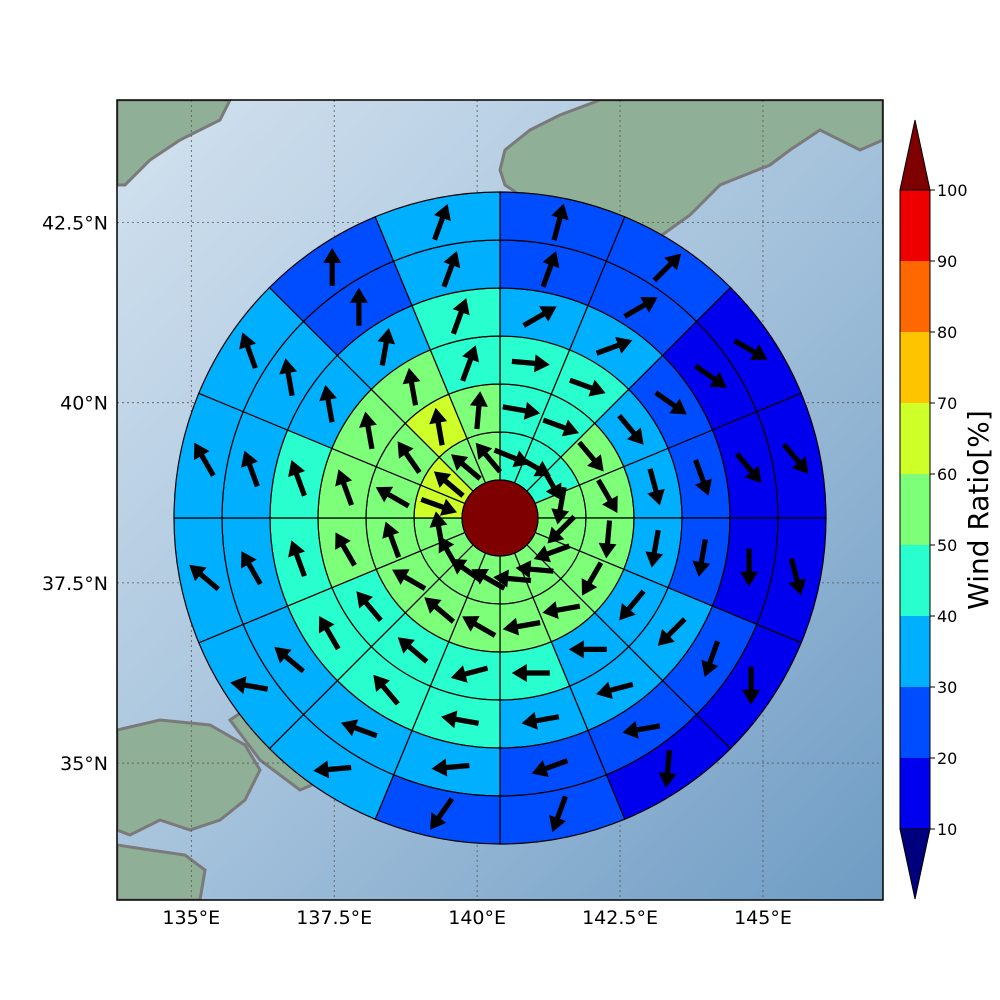 This screenshot has width=1000, height=1000. Describe the element at coordinates (947, 474) in the screenshot. I see `colorbar-tick-label: 60` at that location.